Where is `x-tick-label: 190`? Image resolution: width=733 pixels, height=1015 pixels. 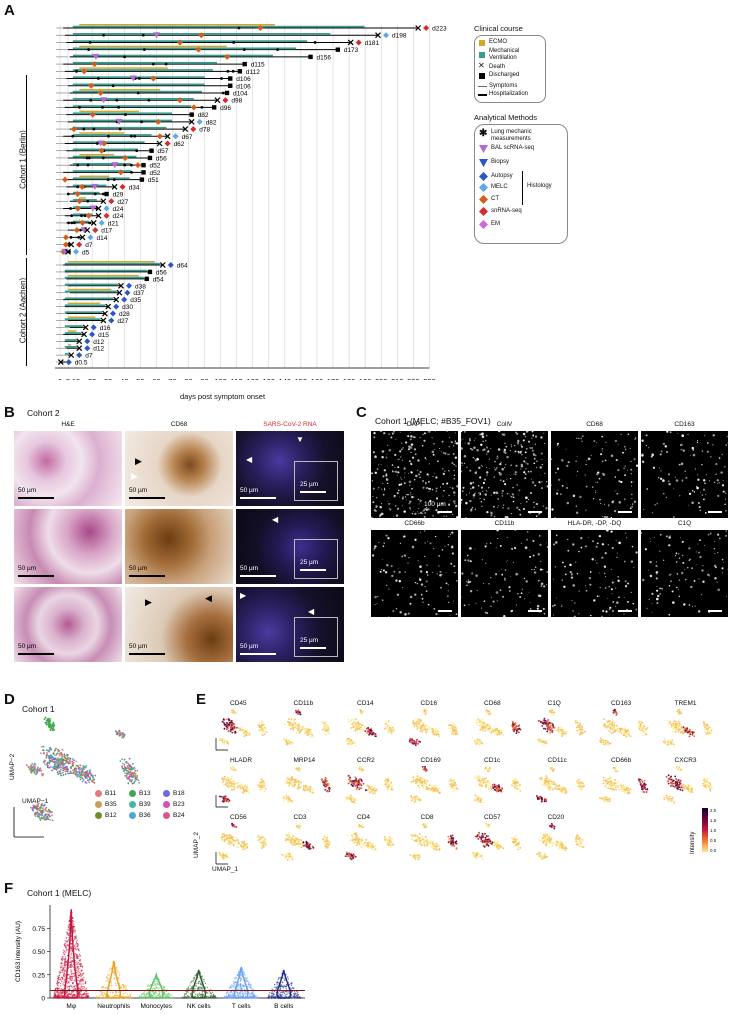
x-tick-label: 190 is located at coordinates (365, 378).